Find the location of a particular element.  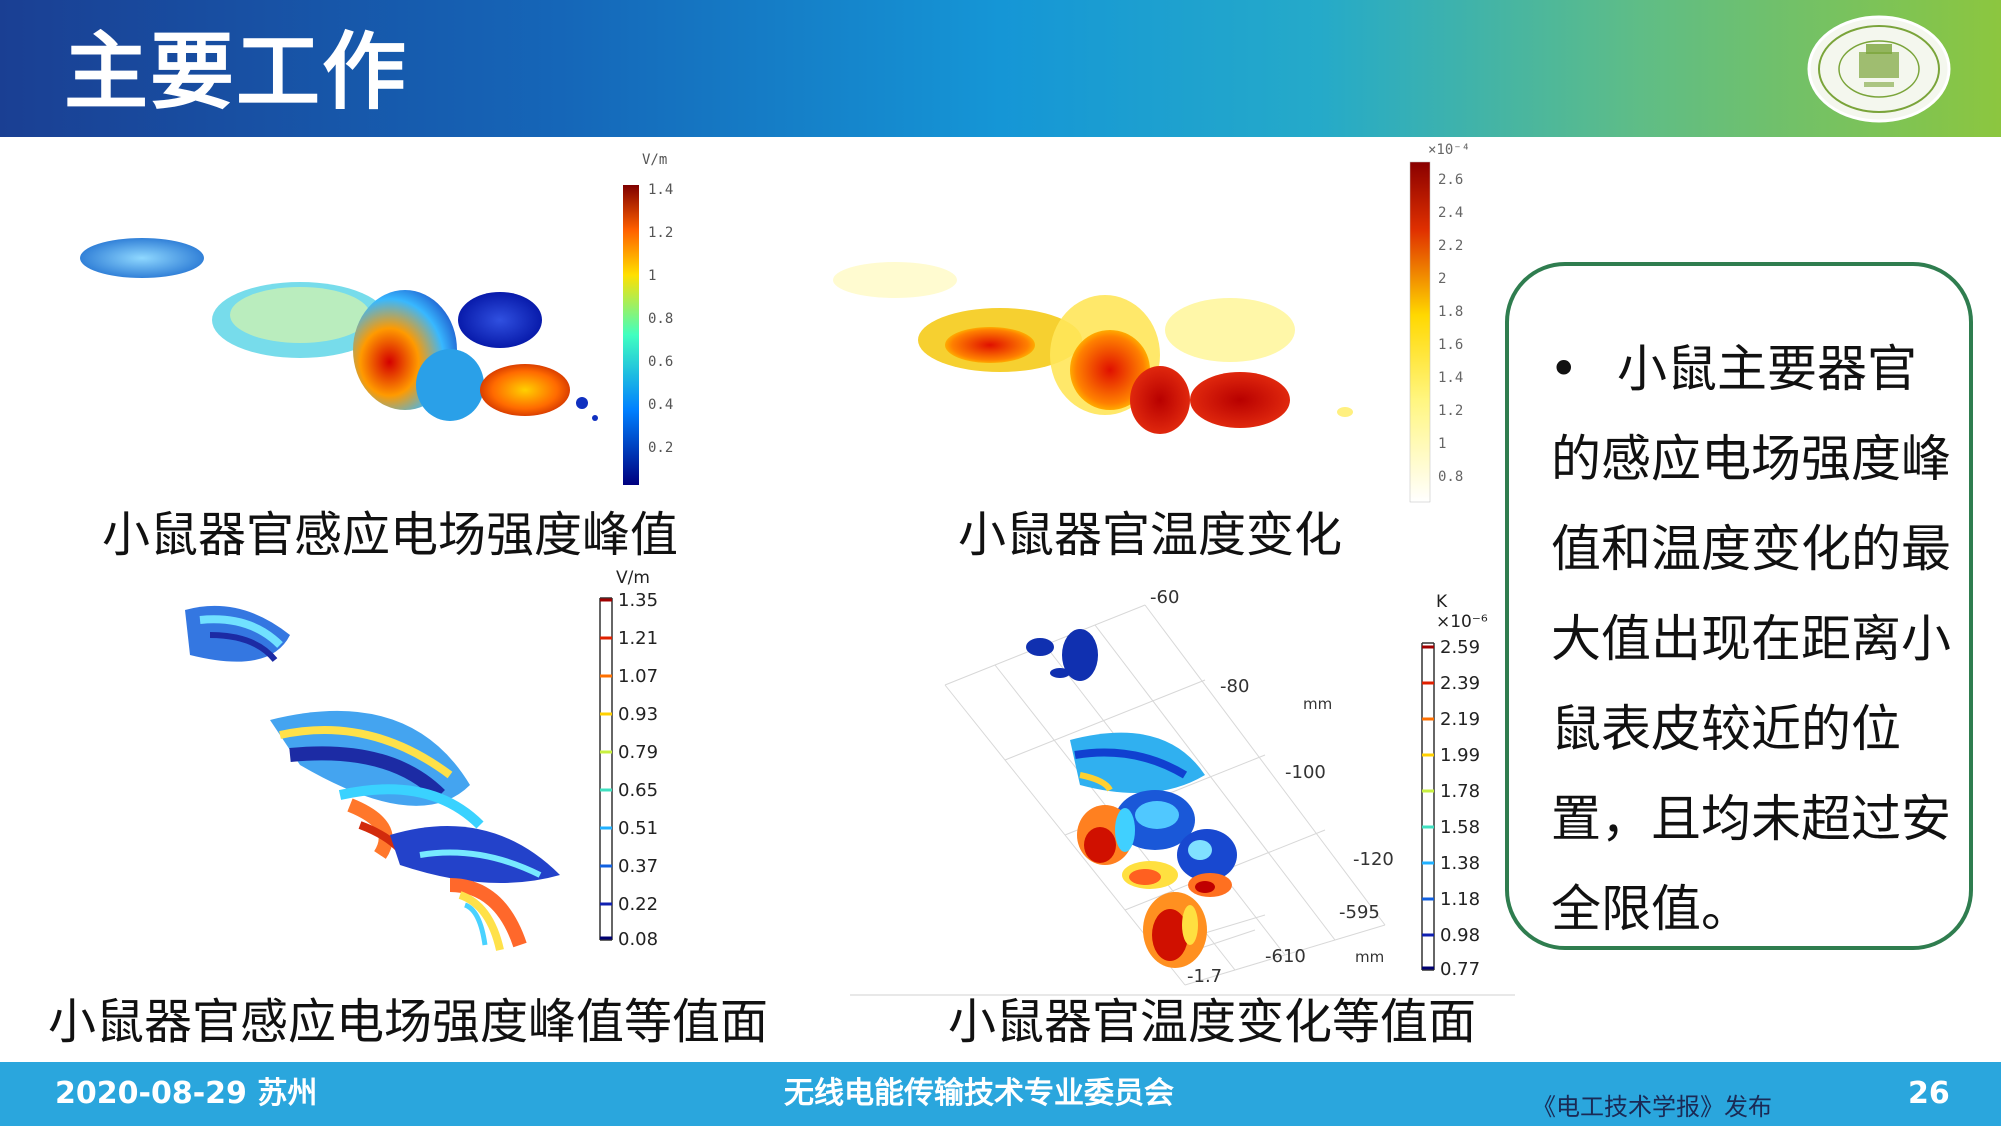

page-number: 26 is located at coordinates (1929, 1093).